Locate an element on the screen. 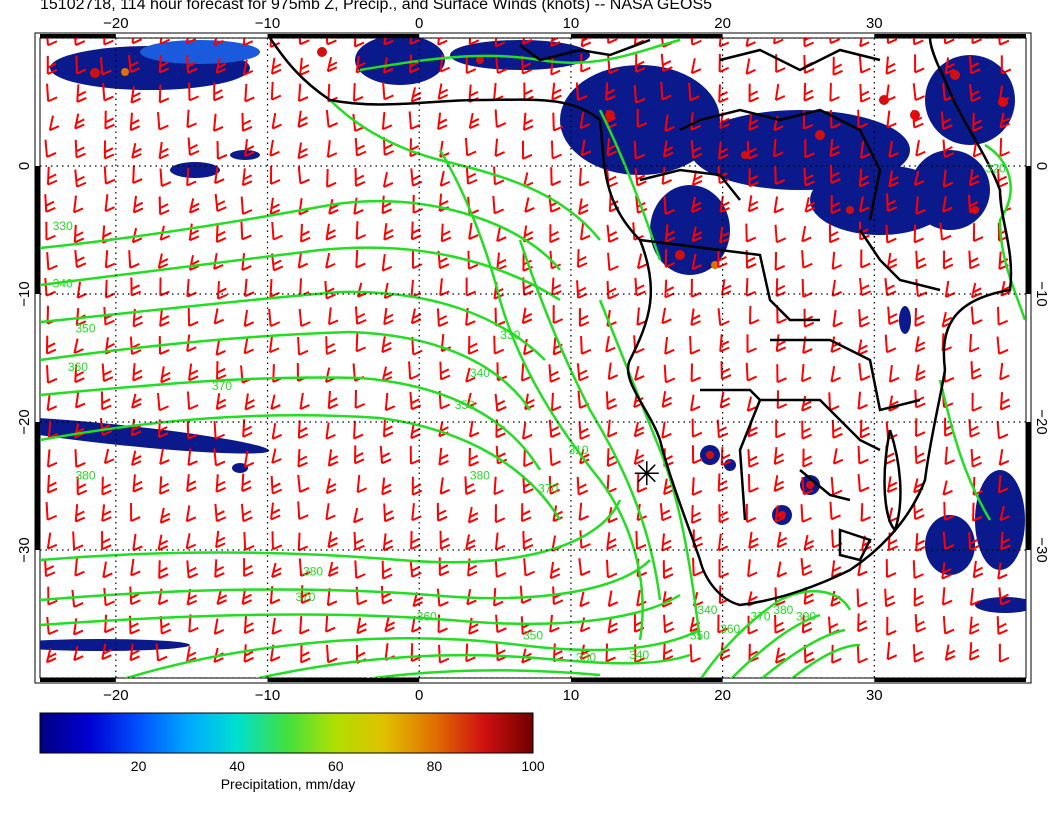 The width and height of the screenshot is (1056, 816). lat-tick-label-right: −30 is located at coordinates (1041, 549).